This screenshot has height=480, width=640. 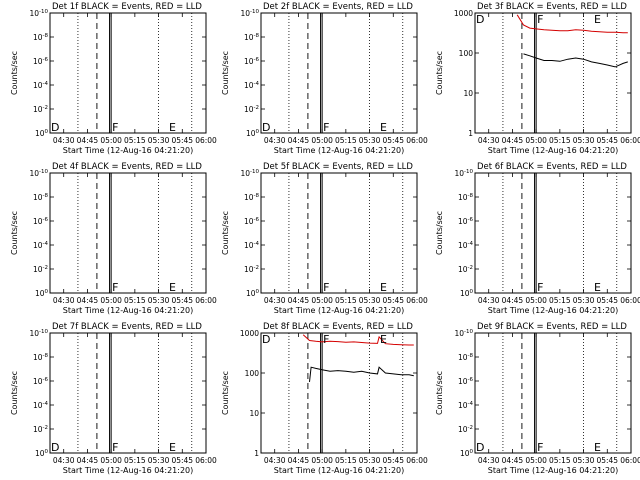 What do you see at coordinates (127, 327) in the screenshot?
I see `panel-title: Det 7f BLACK = Events, RED = LLD` at bounding box center [127, 327].